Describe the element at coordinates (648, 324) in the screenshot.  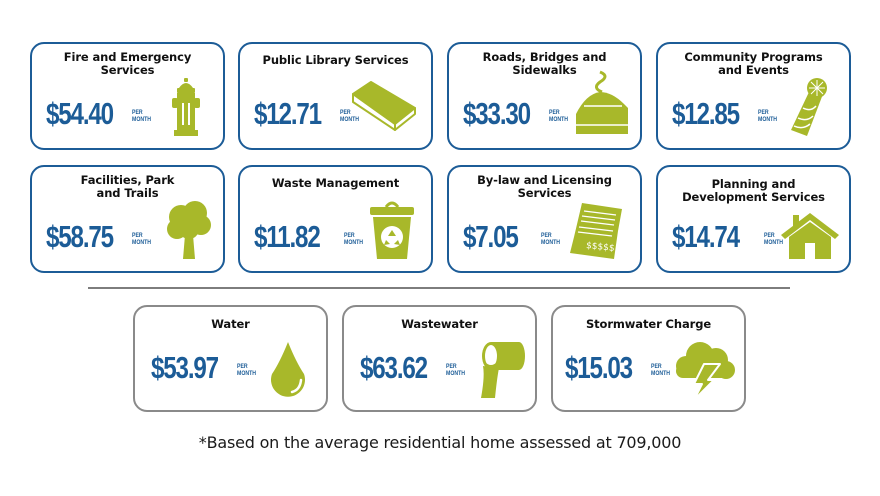
I see `card-title: Stormwater Charge` at that location.